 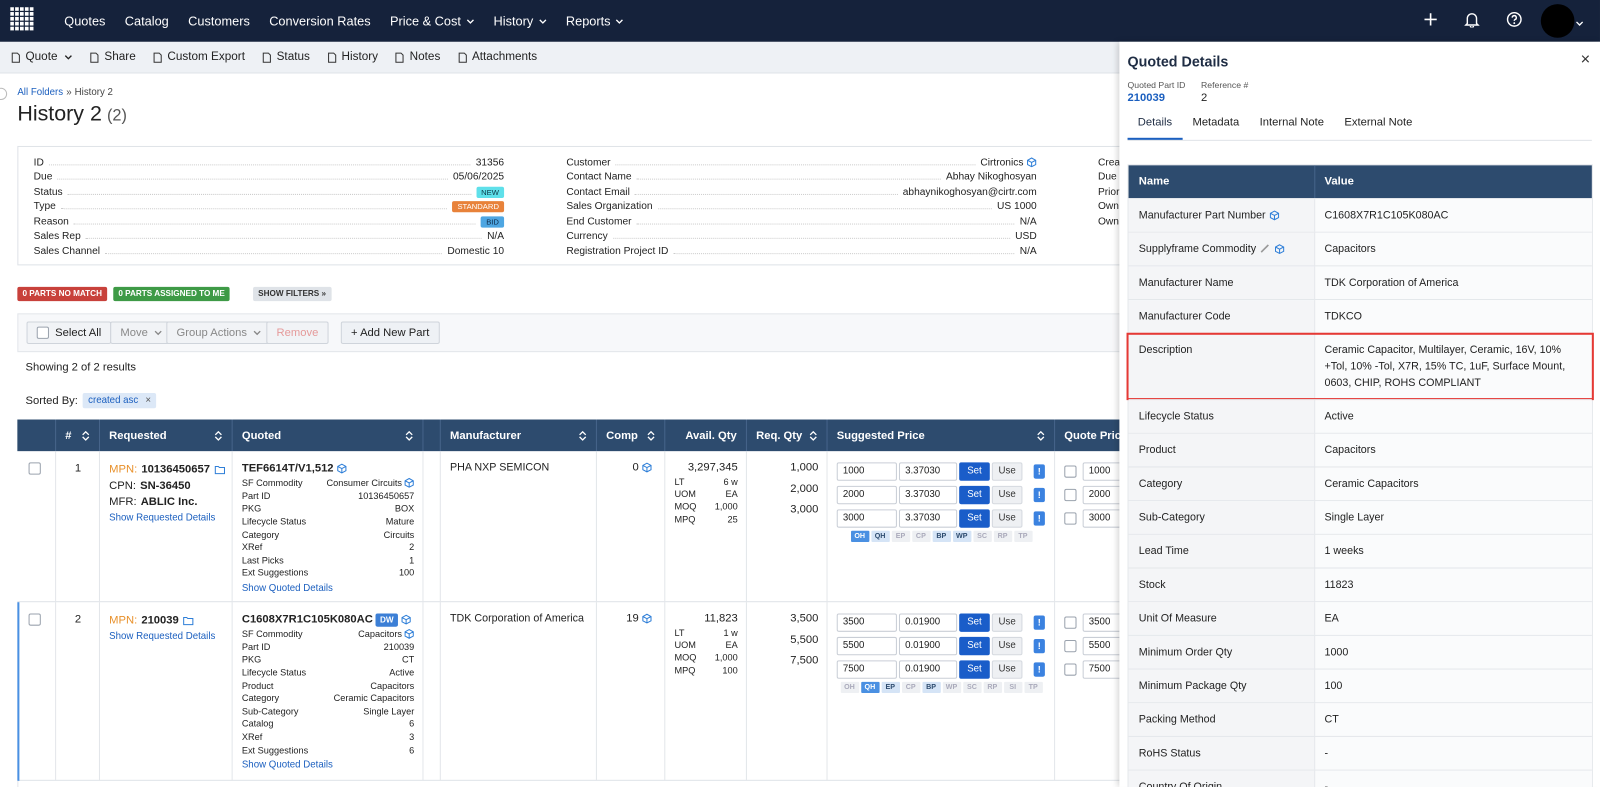 What do you see at coordinates (1216, 122) in the screenshot?
I see `tab: Metadata` at bounding box center [1216, 122].